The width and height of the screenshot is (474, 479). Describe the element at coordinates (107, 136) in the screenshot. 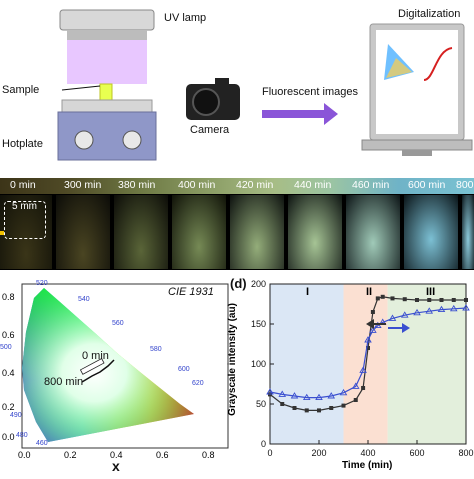

I see `hotplate-body` at that location.